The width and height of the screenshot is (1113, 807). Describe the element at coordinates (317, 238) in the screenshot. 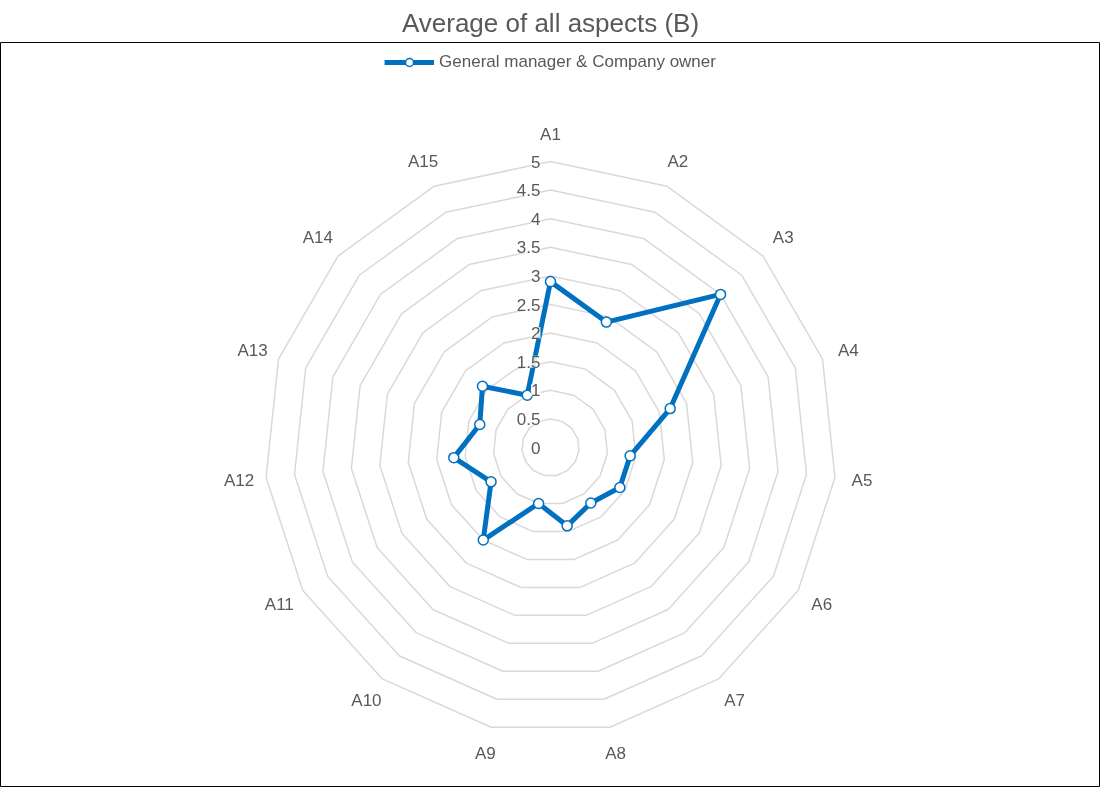

I see `spoke-label: A14` at that location.